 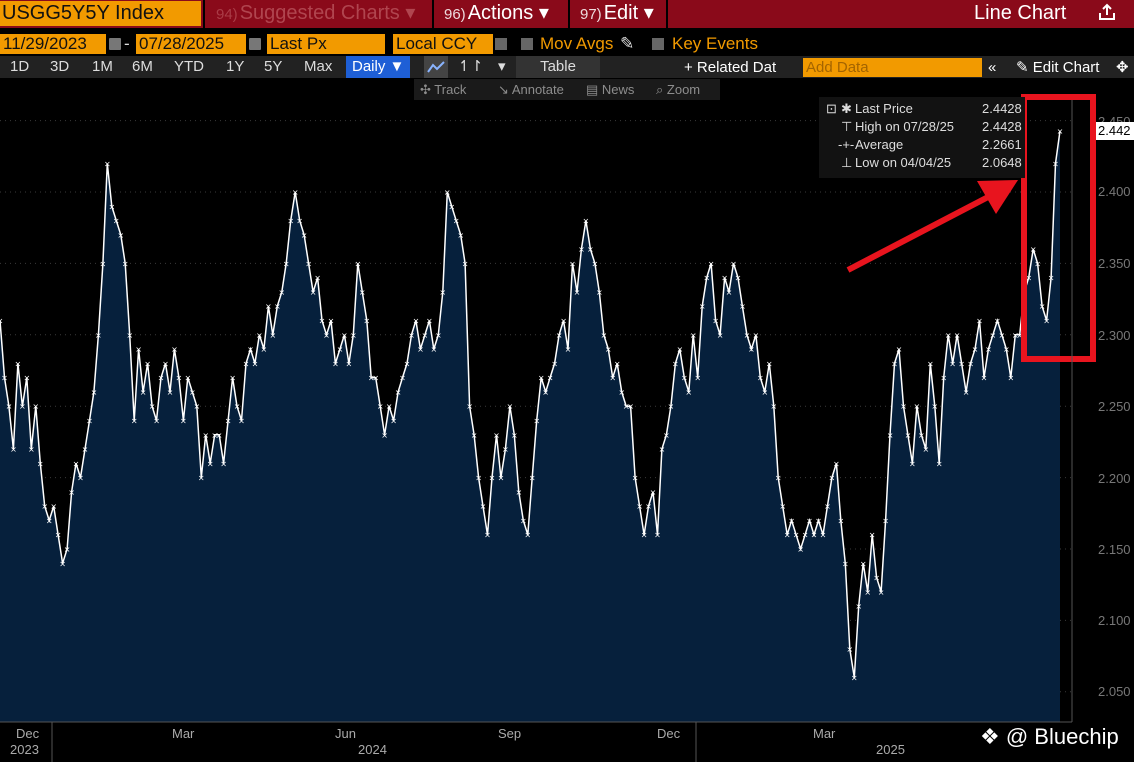 What do you see at coordinates (318, 66) in the screenshot?
I see `period-max: Max` at bounding box center [318, 66].